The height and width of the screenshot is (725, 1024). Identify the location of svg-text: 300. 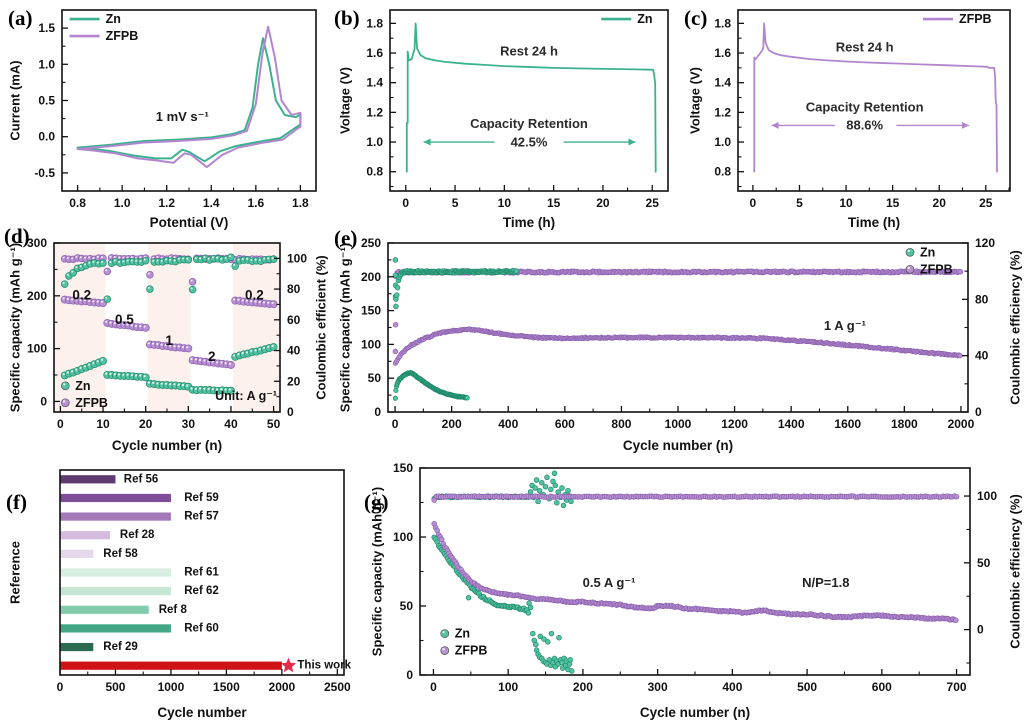
(658, 687).